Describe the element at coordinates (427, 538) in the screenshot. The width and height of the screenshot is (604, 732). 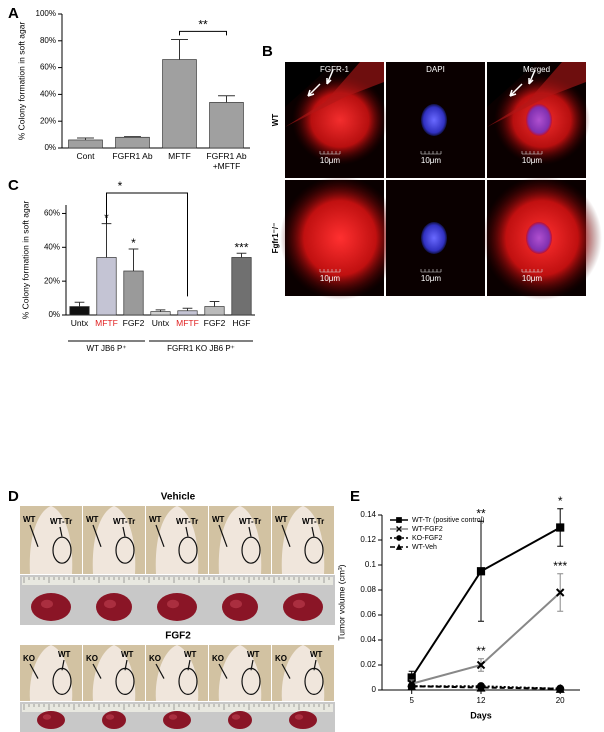
I see `legend-label: KO-FGF2` at that location.